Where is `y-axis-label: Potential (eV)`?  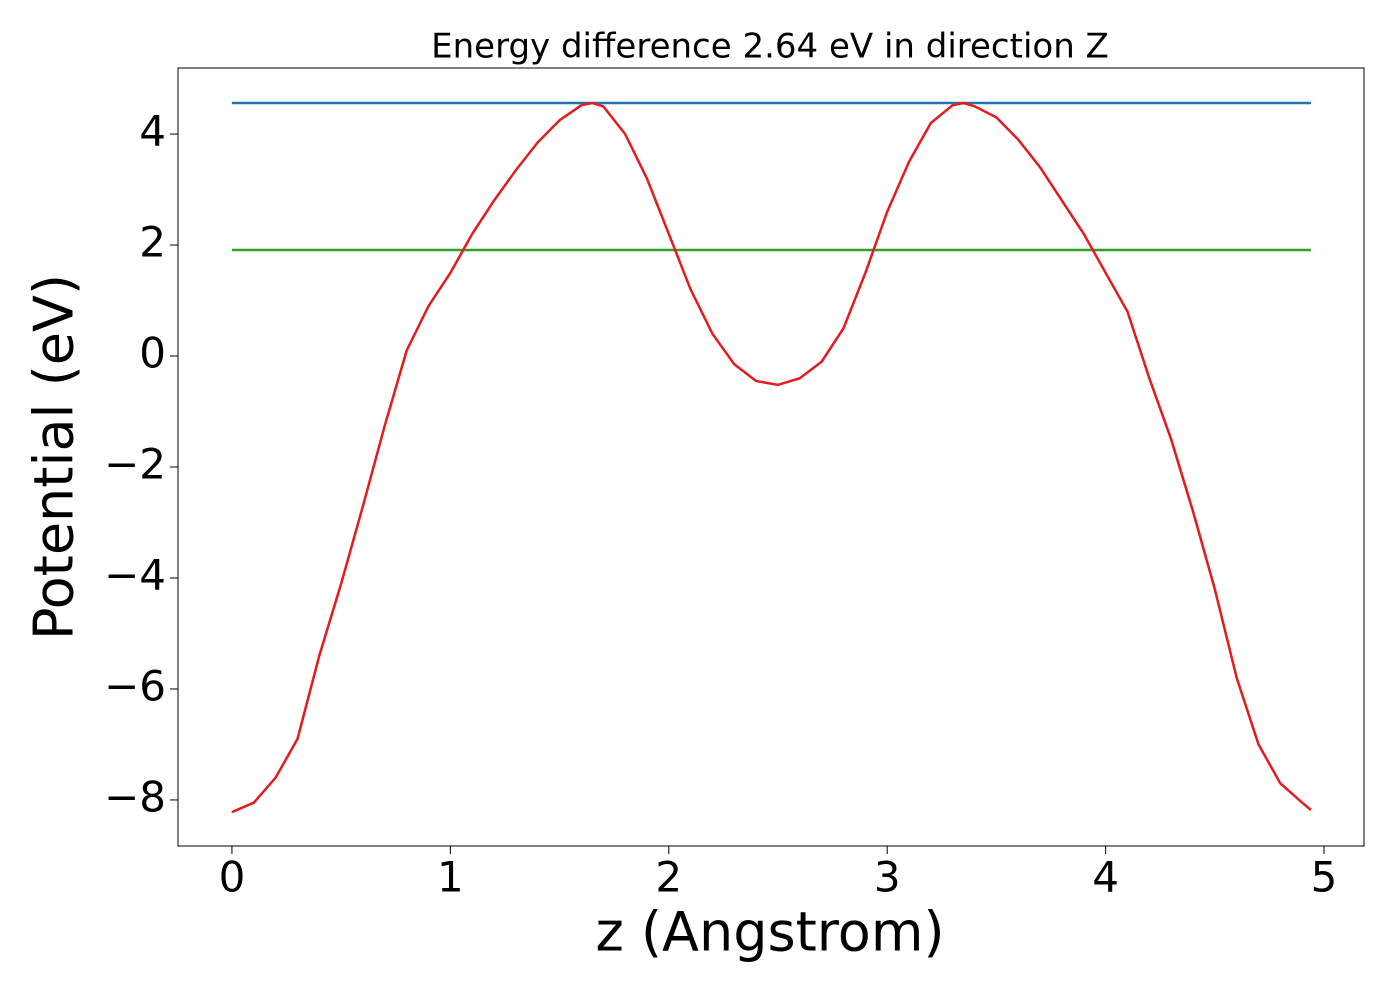 y-axis-label: Potential (eV) is located at coordinates (54, 457).